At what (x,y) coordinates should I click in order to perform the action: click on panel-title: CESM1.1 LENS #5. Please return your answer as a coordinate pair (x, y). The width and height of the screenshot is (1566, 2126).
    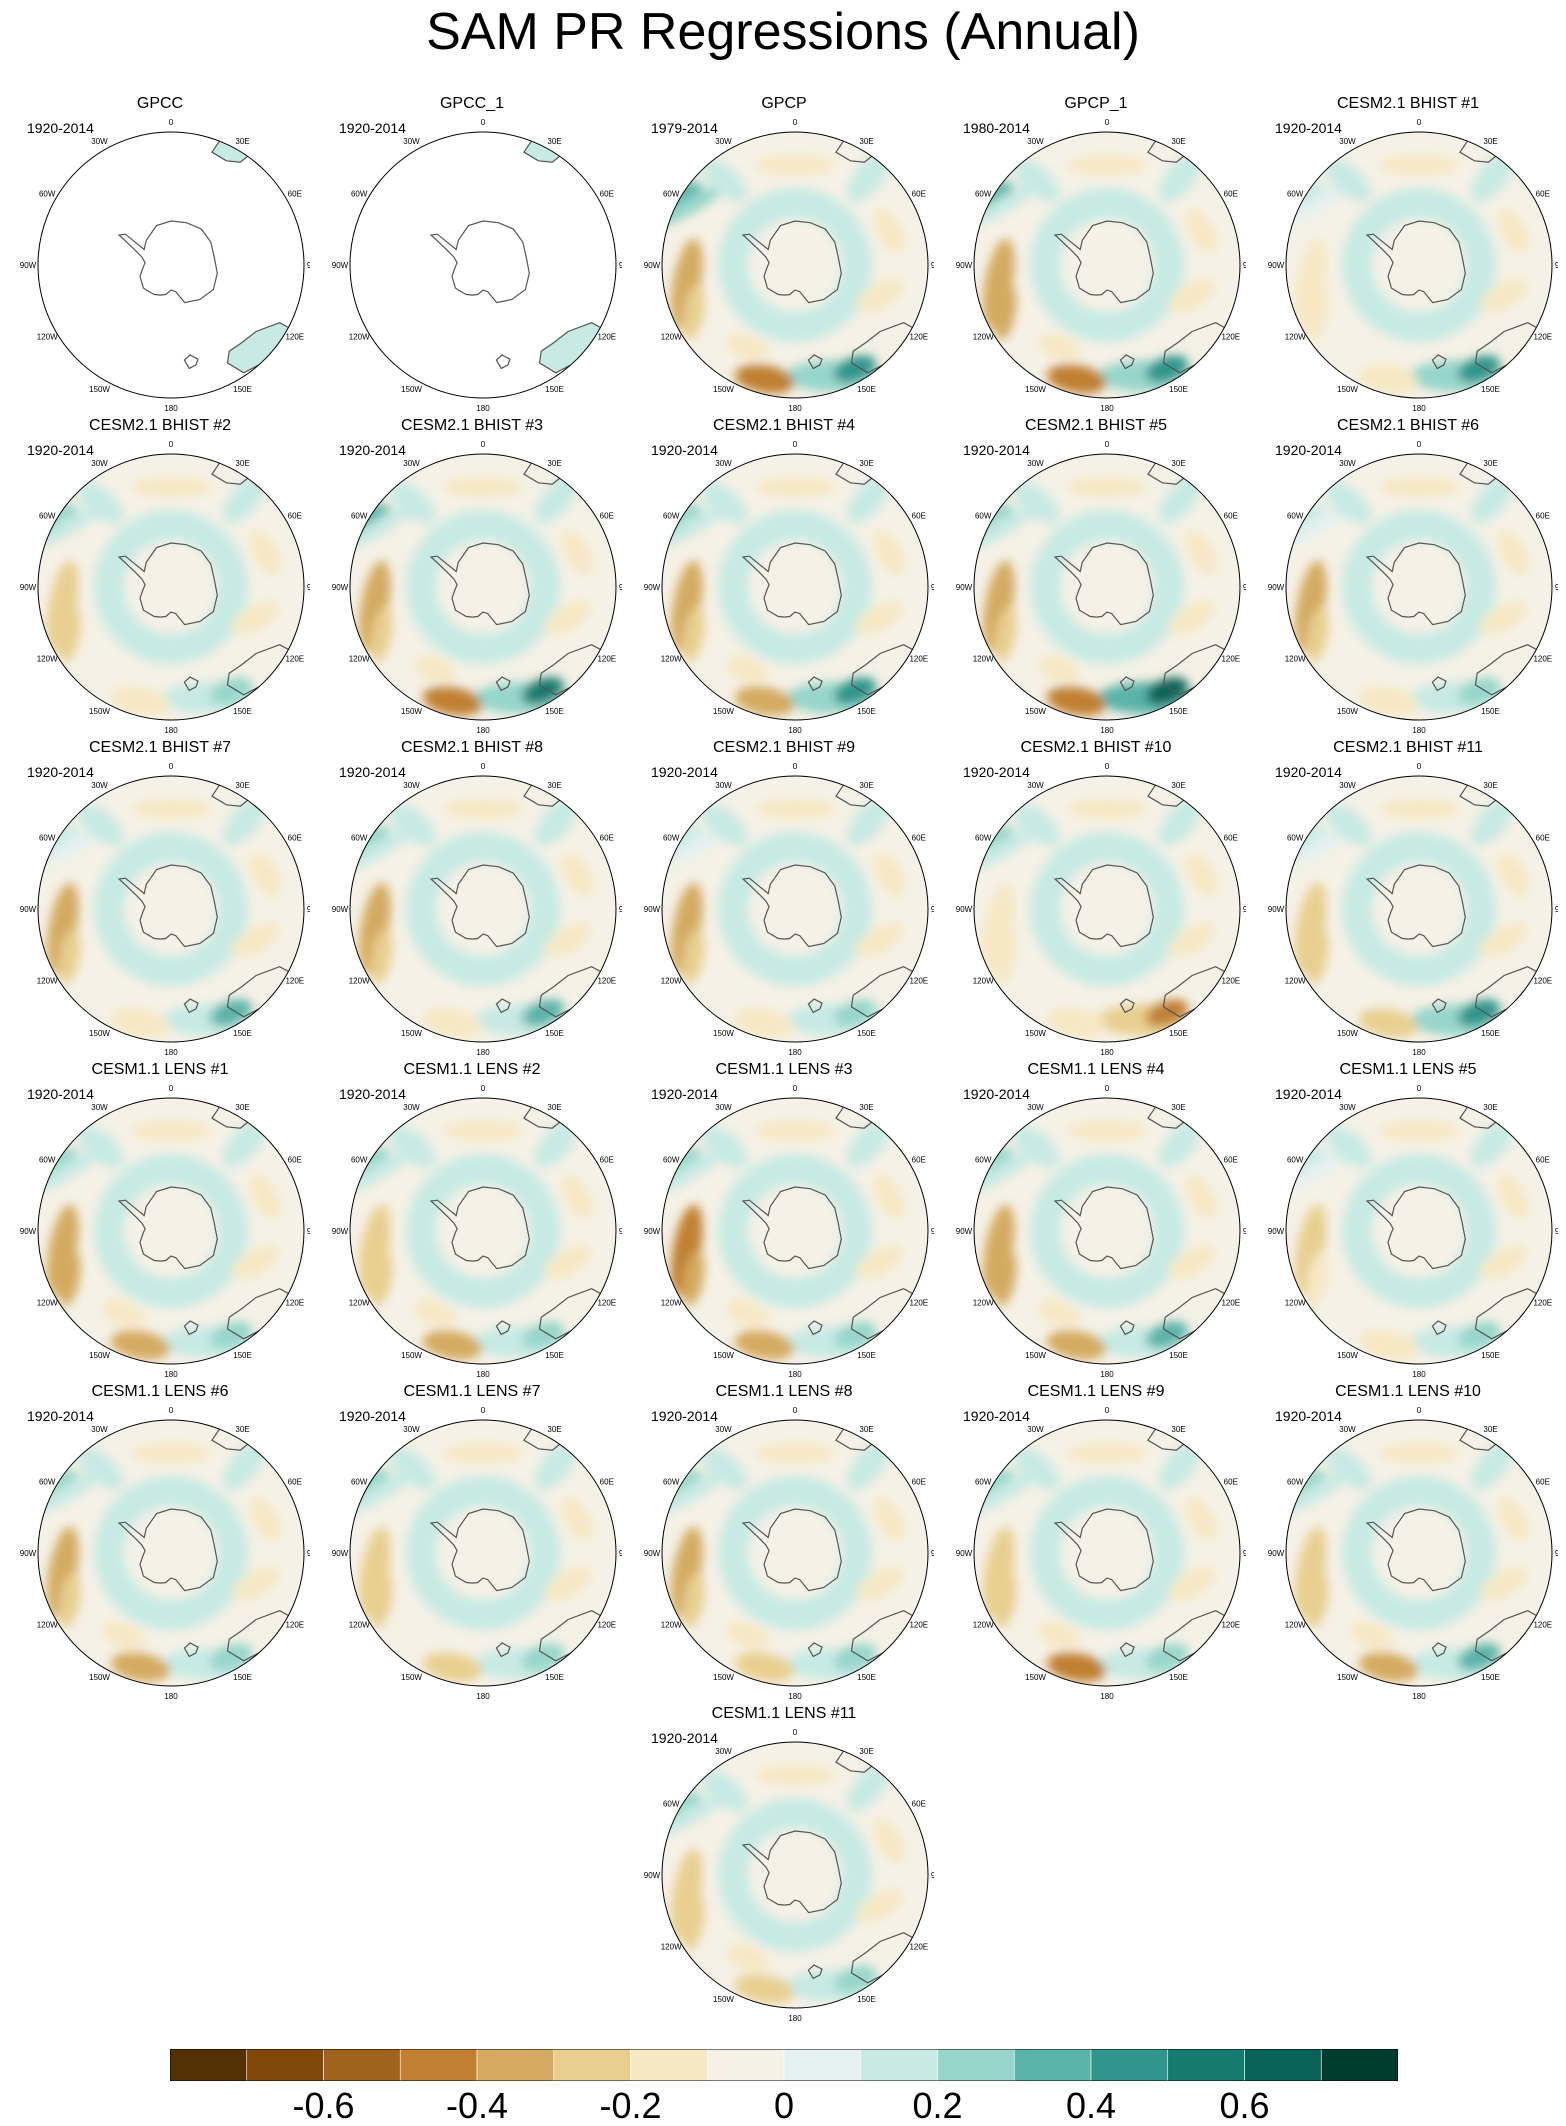
    Looking at the image, I should click on (1408, 1069).